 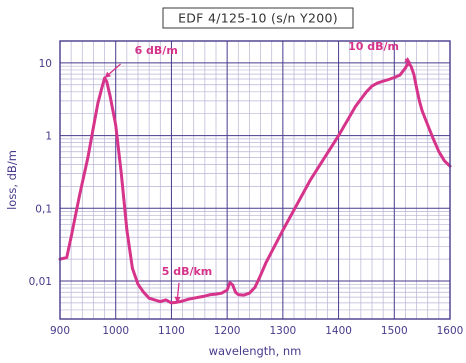 What do you see at coordinates (256, 331) in the screenshot?
I see `x-axis-ticks: 900 1000 1100 1200 1300 1400 1500 1600` at bounding box center [256, 331].